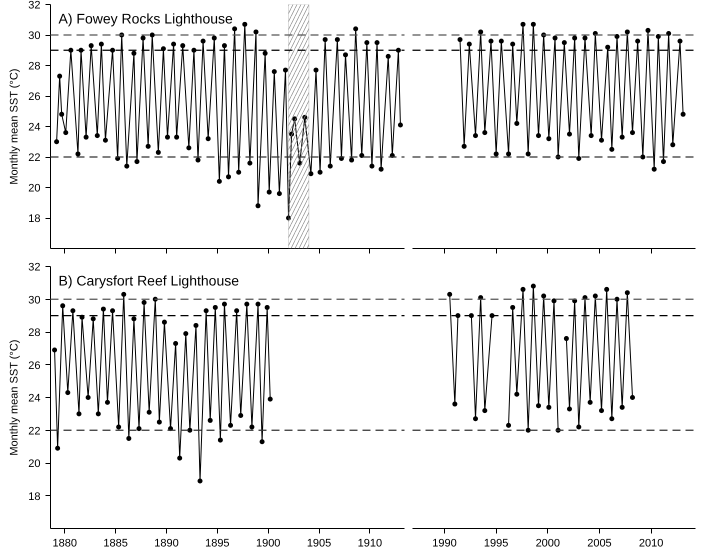 Image resolution: width=701 pixels, height=558 pixels. Describe the element at coordinates (444, 544) in the screenshot. I see `x-tick-label: 1990` at that location.